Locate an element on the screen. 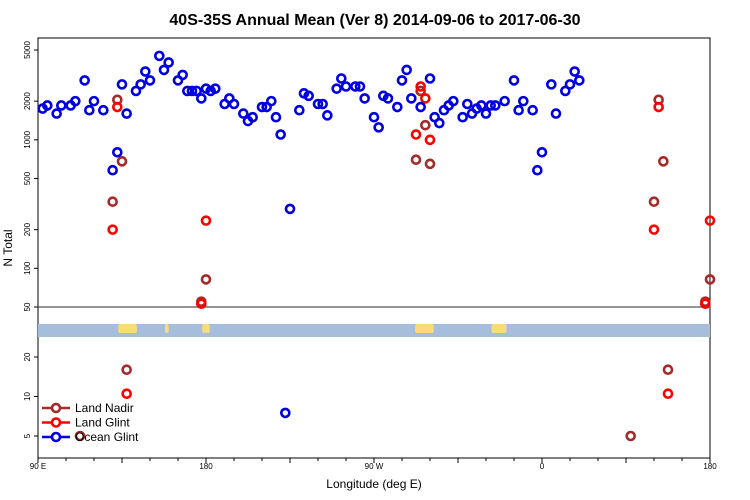 The image size is (750, 500). y-tick-label: 5 is located at coordinates (27, 435).